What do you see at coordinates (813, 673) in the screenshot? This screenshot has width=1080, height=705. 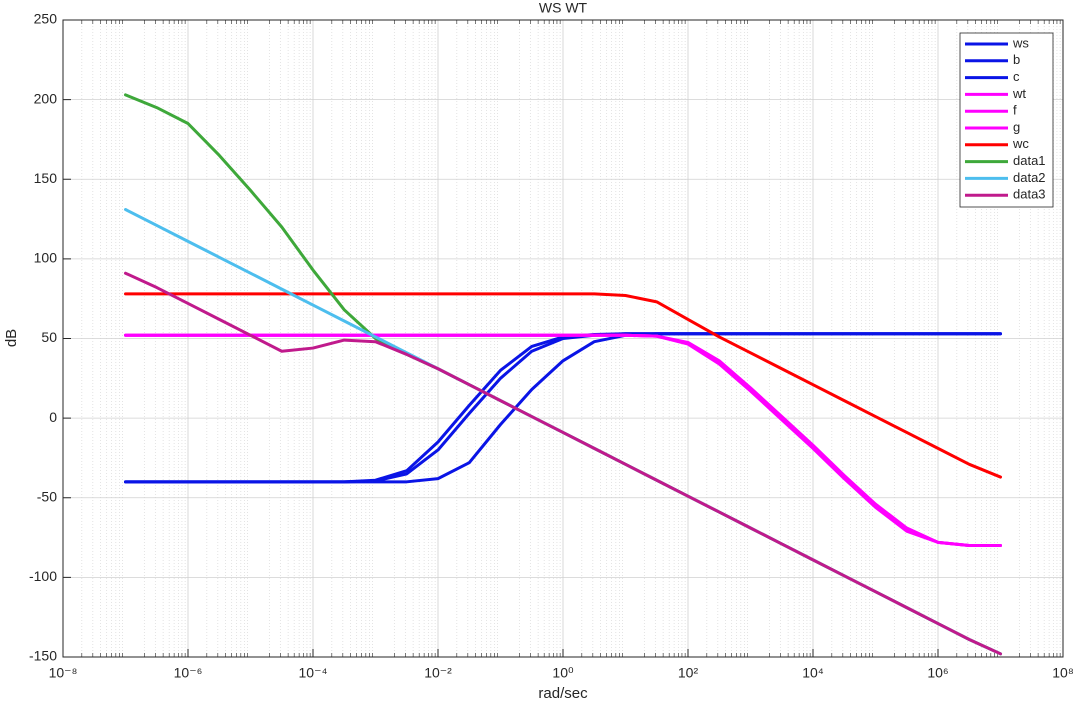 I see `x-tick-label: 10⁴` at bounding box center [813, 673].